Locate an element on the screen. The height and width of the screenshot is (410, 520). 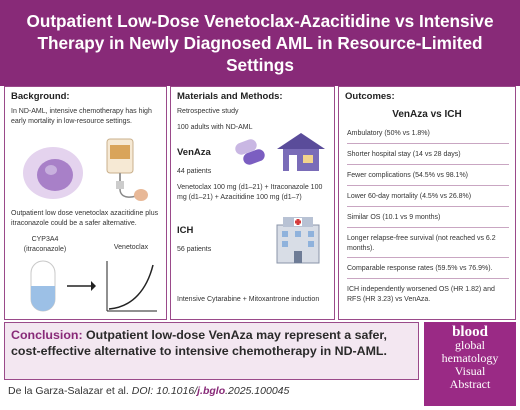
citation-doi-highlight: j.bglo is located at coordinates (211, 391).